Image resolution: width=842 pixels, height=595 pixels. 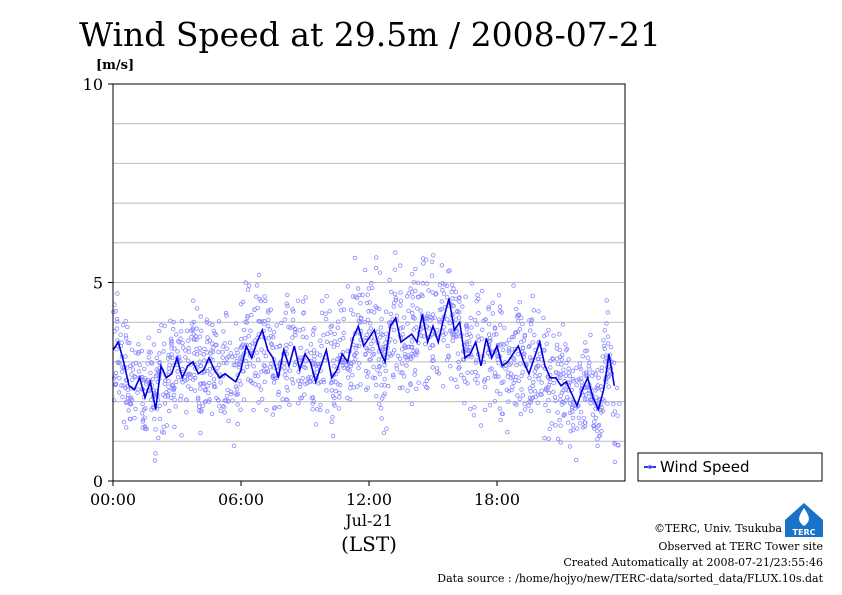 What do you see at coordinates (804, 532) in the screenshot?
I see `logo-text: TERC` at bounding box center [804, 532].